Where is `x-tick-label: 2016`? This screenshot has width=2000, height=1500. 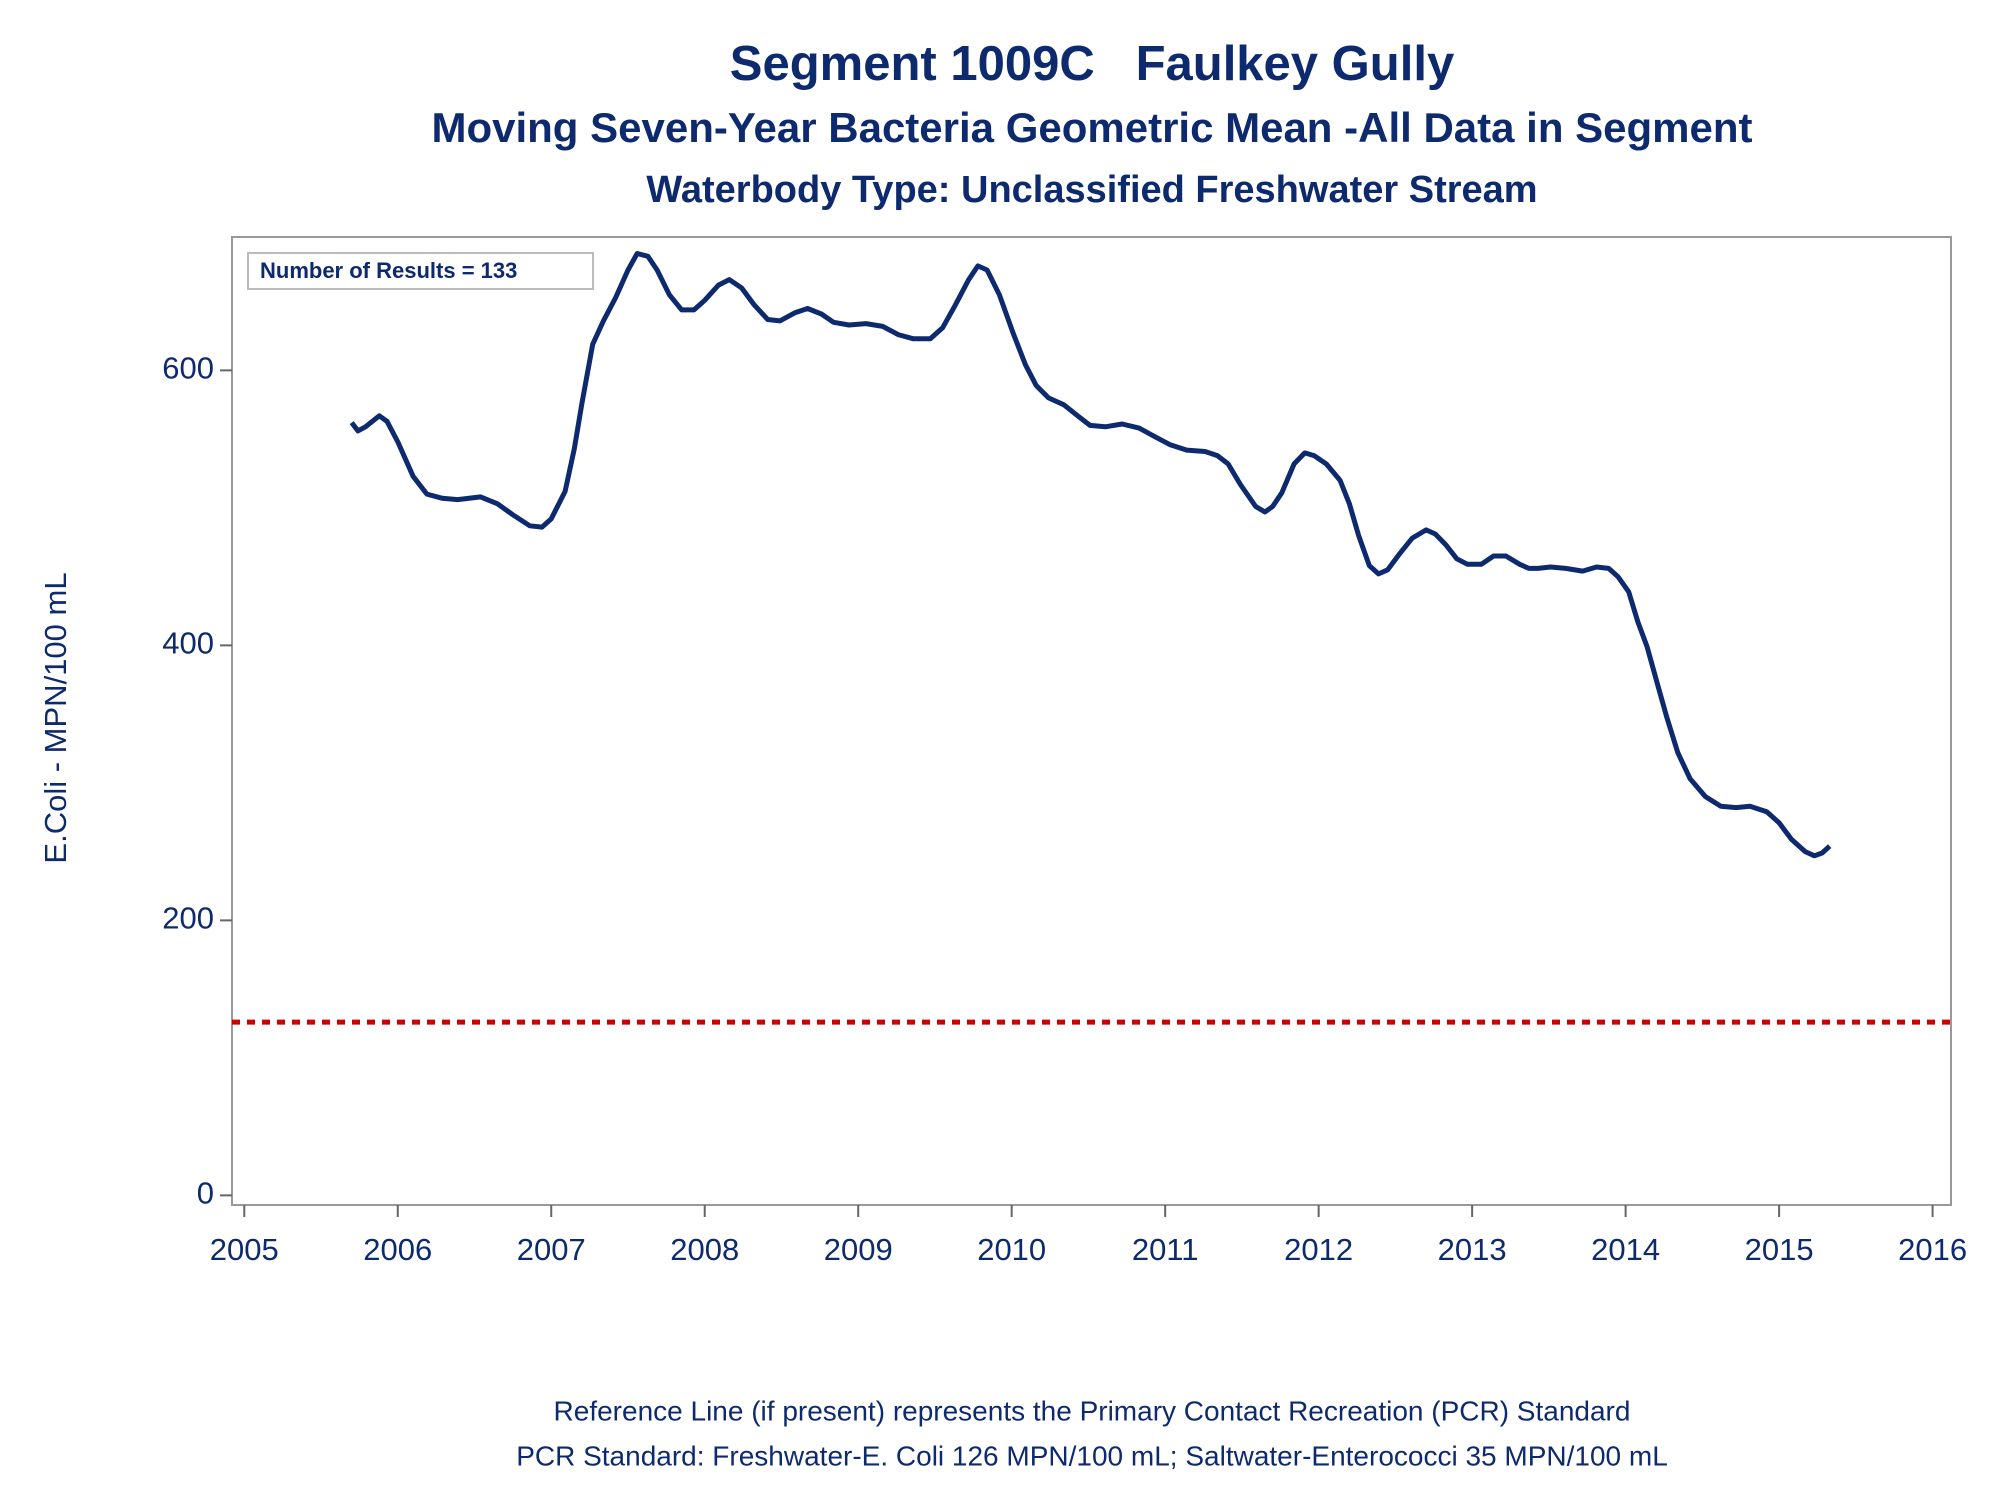
x-tick-label: 2016 is located at coordinates (1932, 1249).